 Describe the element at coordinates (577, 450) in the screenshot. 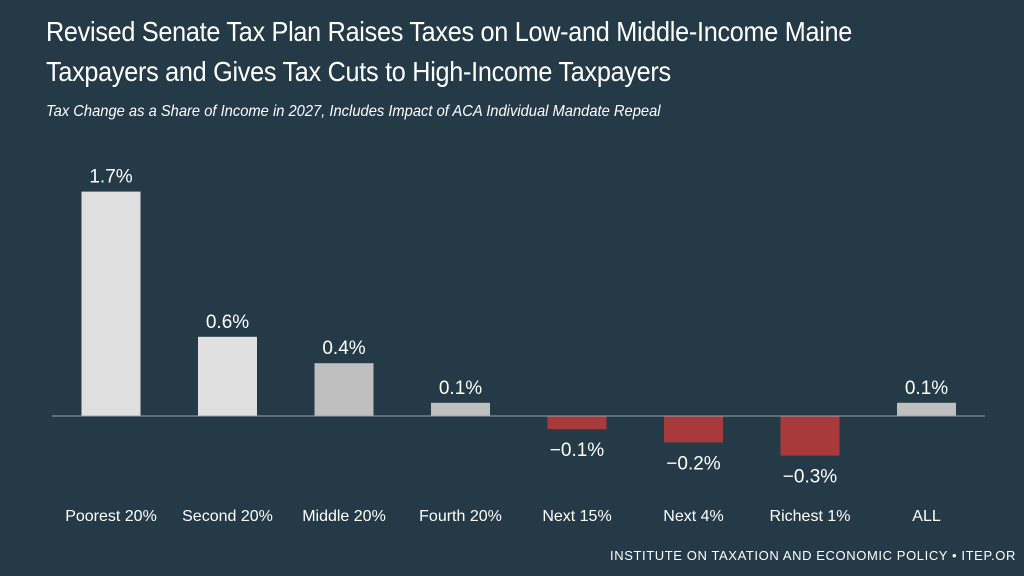

I see `data-label-4: −0.1%` at that location.